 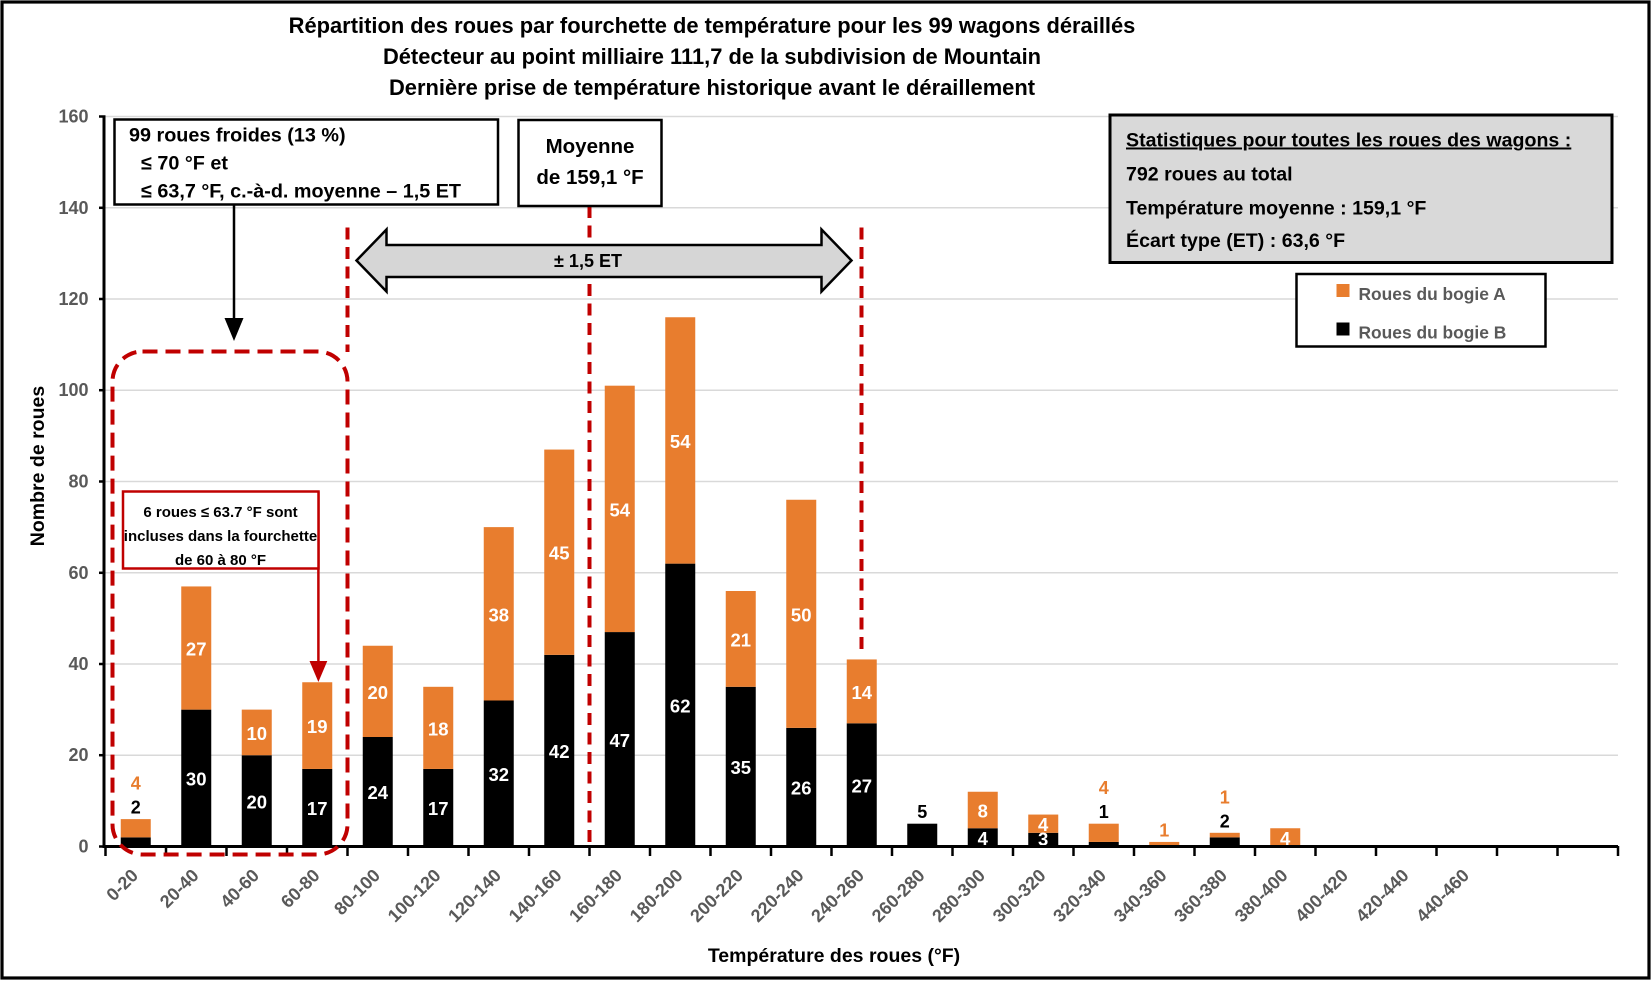 What do you see at coordinates (73, 208) in the screenshot?
I see `svg-text: 140` at bounding box center [73, 208].